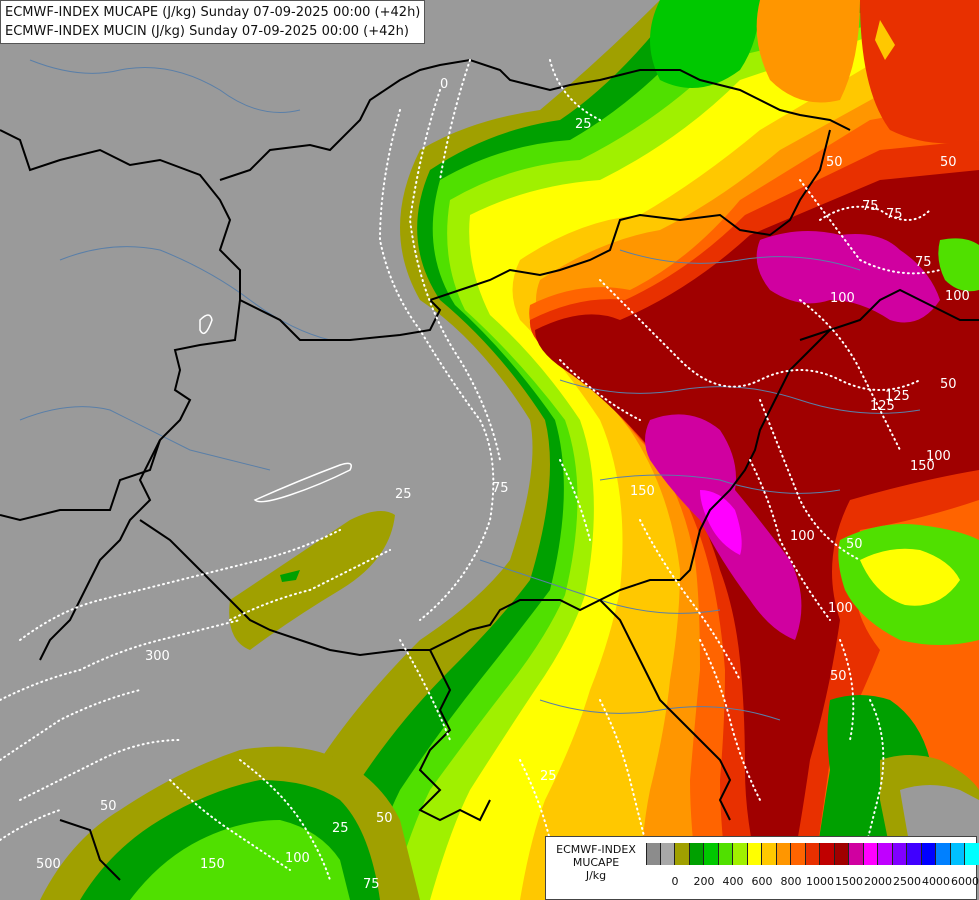  What do you see at coordinates (596, 849) in the screenshot?
I see `legend-label-source: ECMWF-INDEX` at bounding box center [596, 849].